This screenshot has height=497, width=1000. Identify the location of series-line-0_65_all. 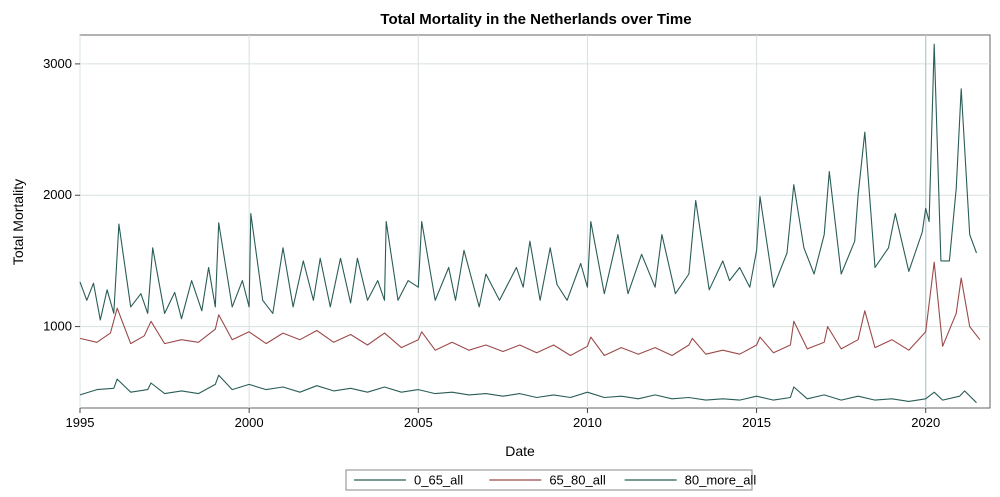
(528, 389).